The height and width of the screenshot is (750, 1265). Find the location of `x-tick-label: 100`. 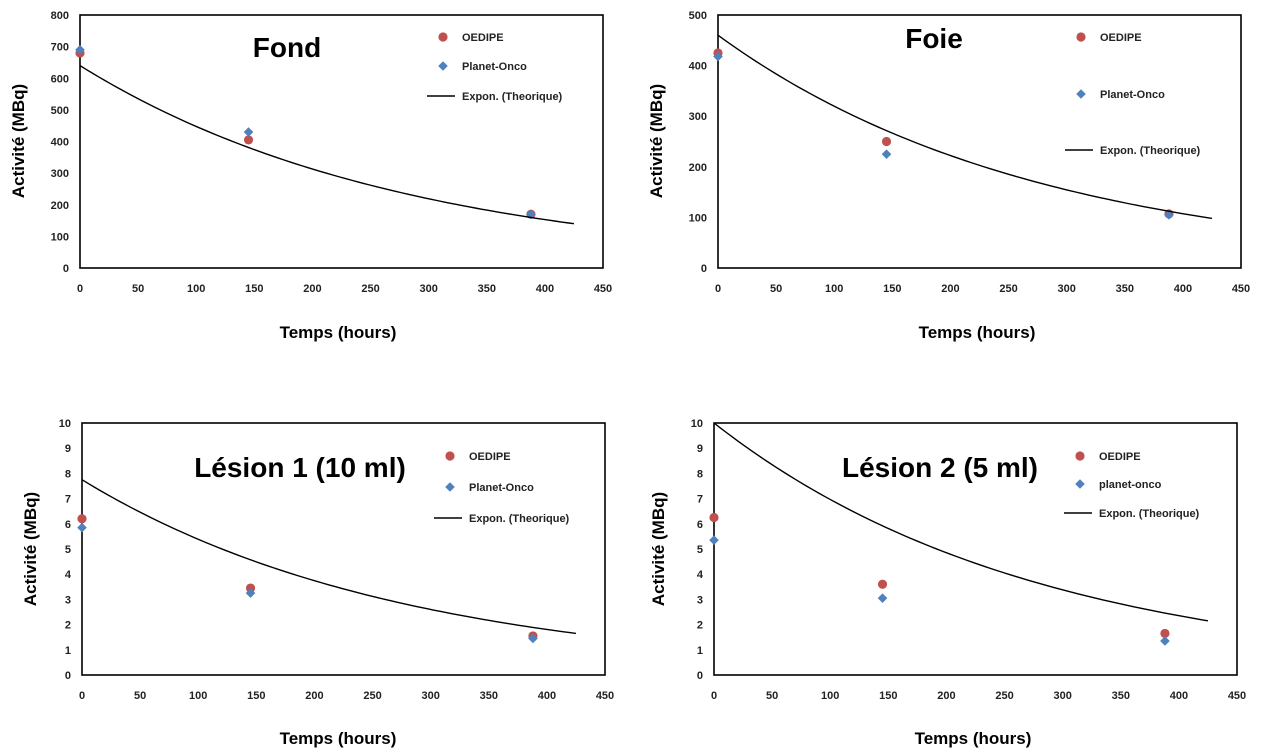

x-tick-label: 100 is located at coordinates (830, 696).